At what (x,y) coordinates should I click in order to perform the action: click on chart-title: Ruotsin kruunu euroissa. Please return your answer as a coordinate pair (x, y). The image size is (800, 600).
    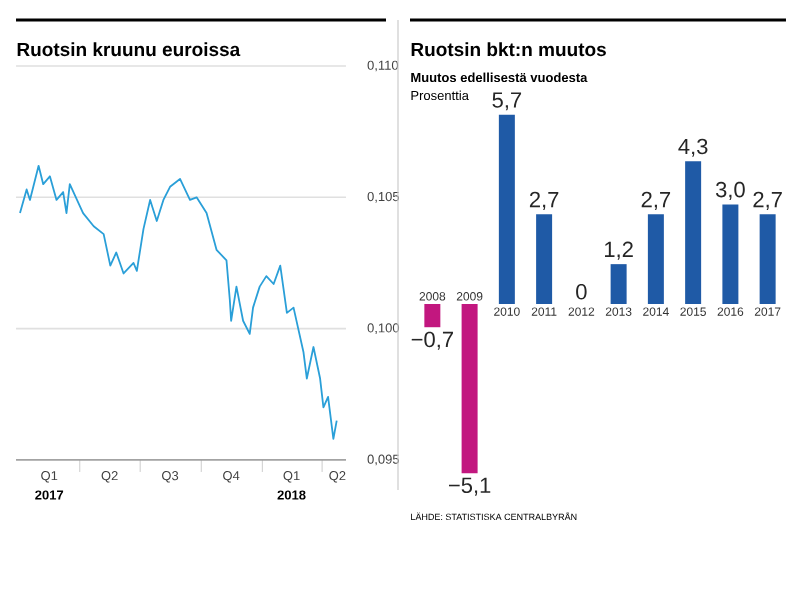
    Looking at the image, I should click on (129, 49).